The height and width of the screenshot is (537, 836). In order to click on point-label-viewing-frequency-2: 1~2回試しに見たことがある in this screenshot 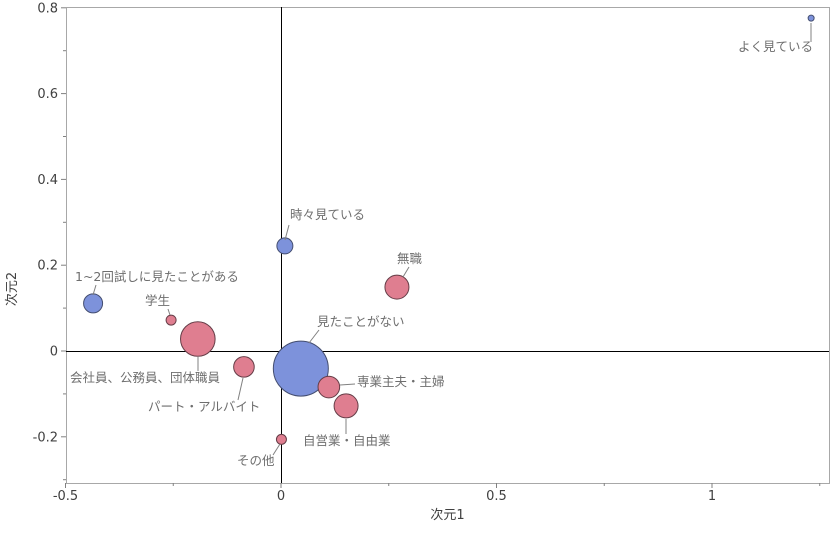, I will do `click(157, 276)`.